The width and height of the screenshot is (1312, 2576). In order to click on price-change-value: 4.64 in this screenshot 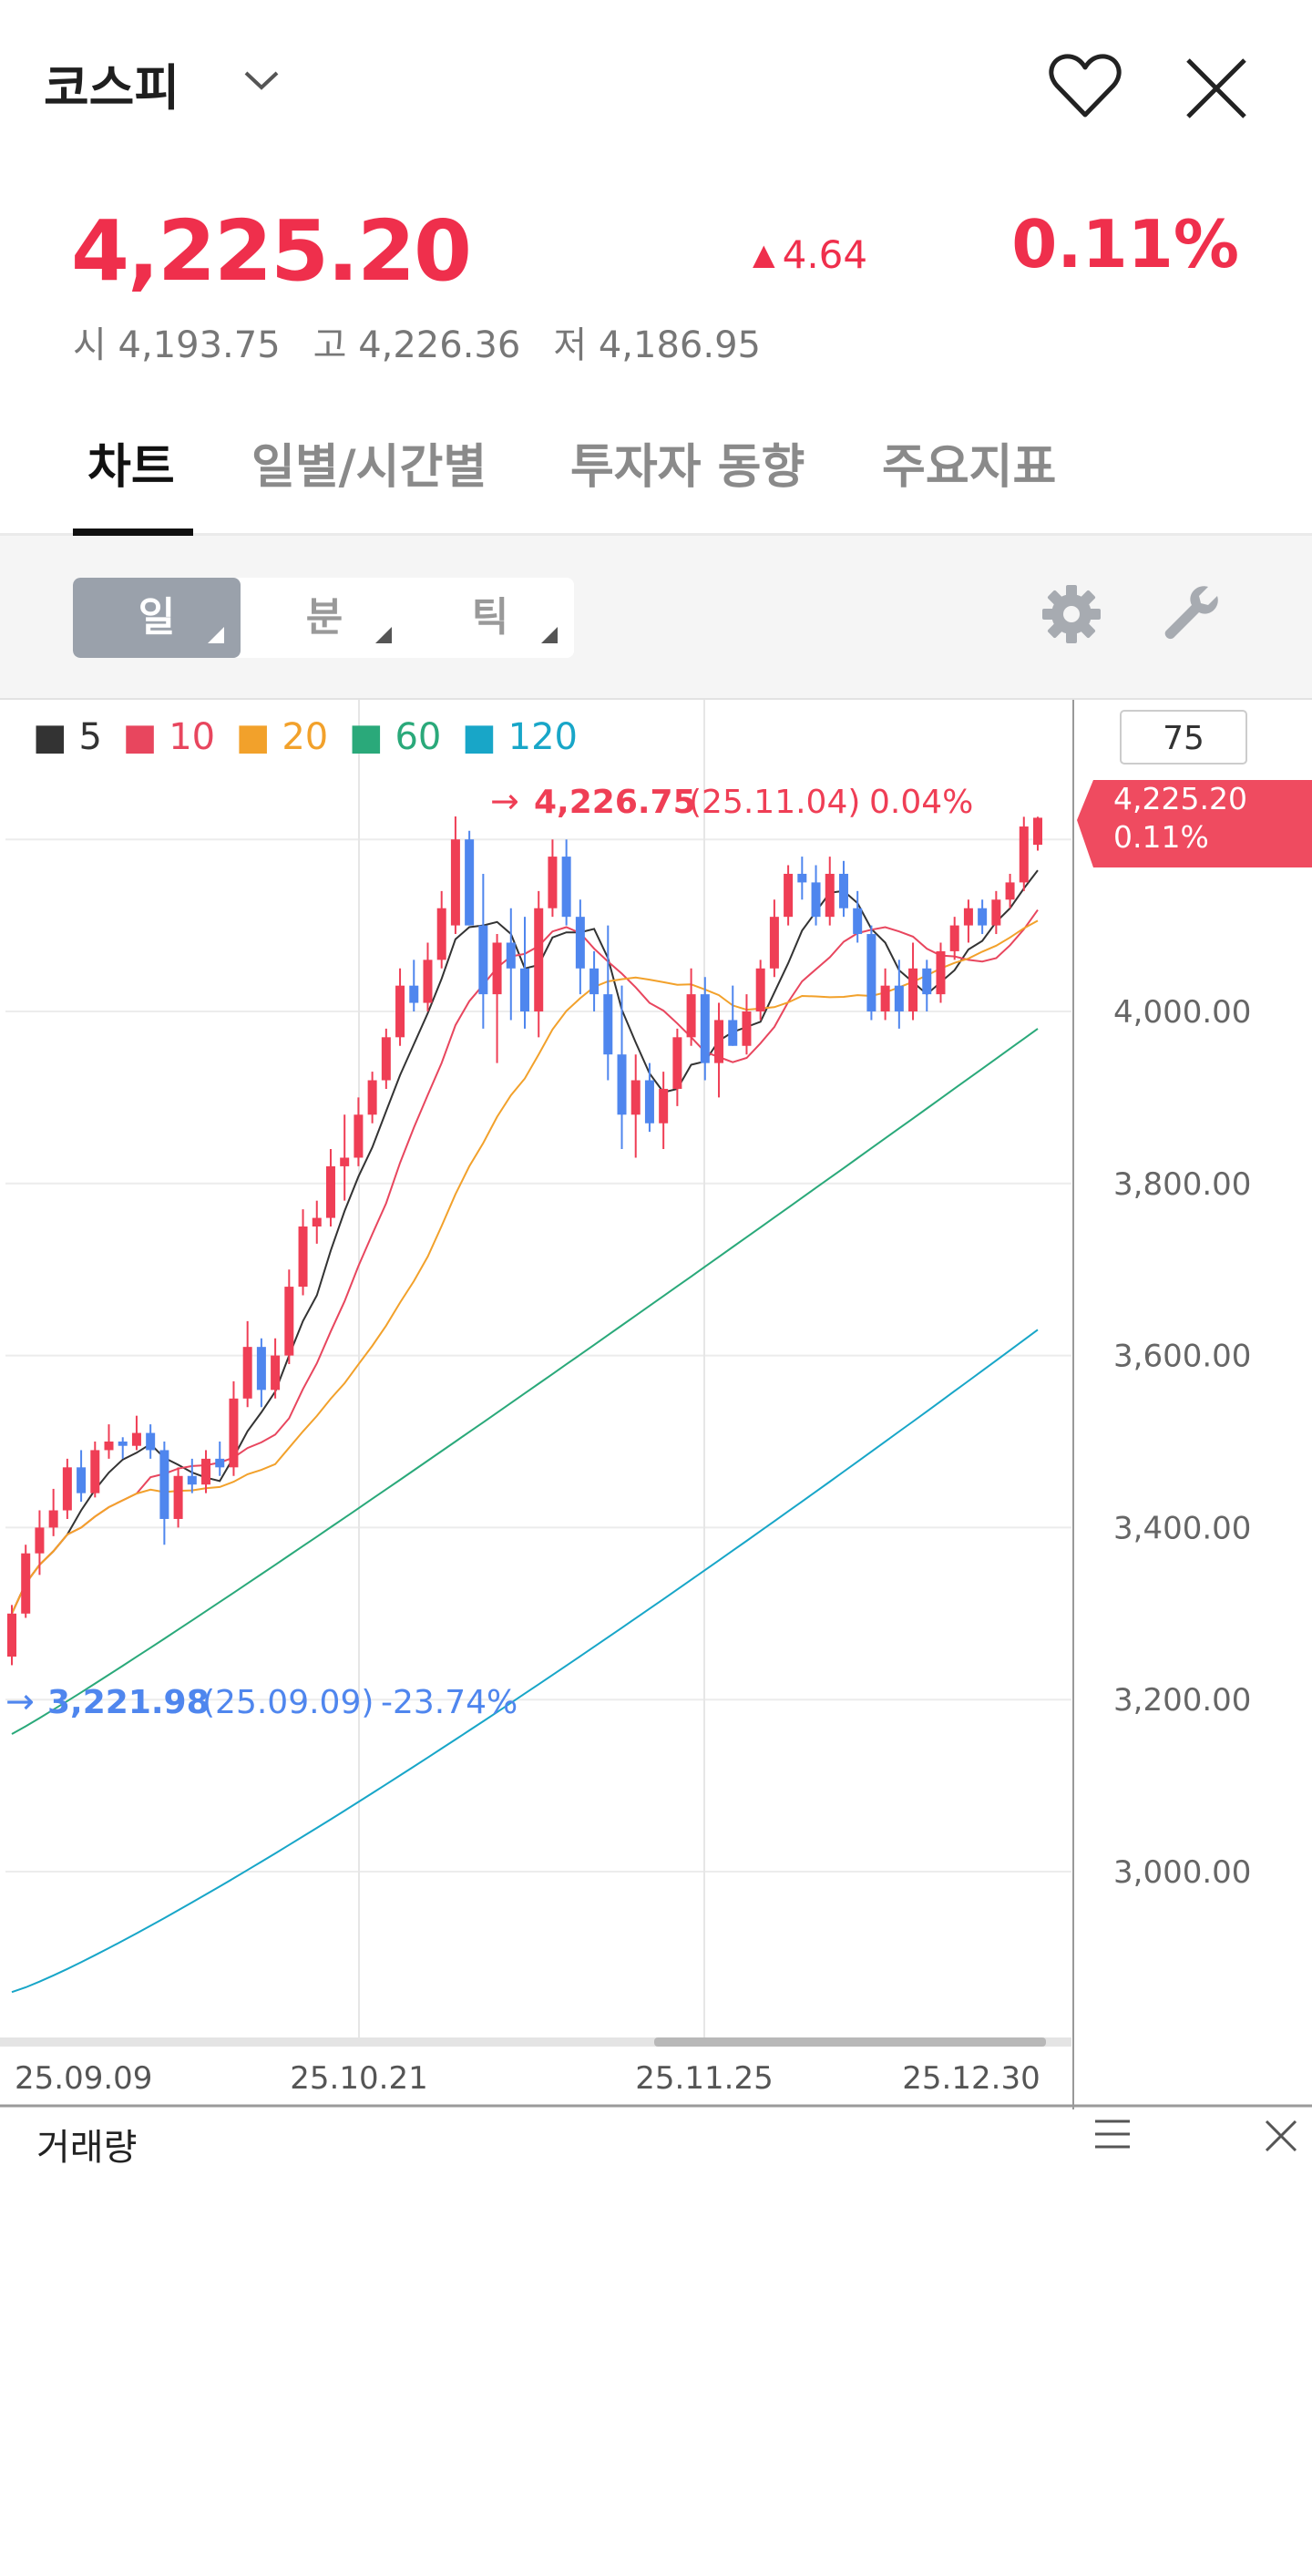, I will do `click(825, 255)`.